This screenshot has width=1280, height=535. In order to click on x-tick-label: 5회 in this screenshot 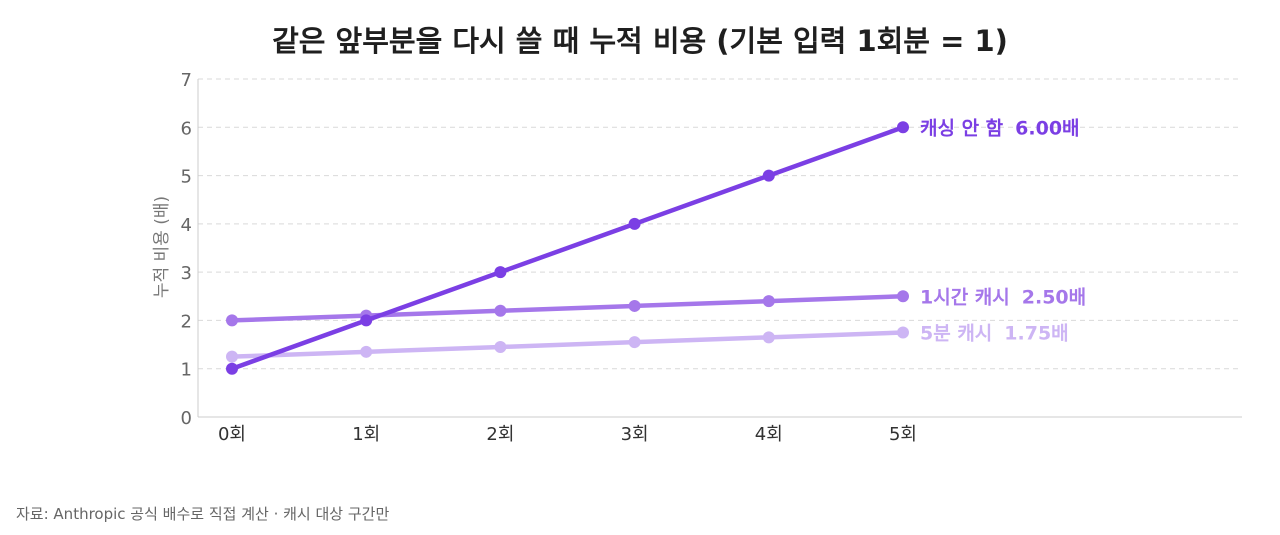, I will do `click(903, 434)`.